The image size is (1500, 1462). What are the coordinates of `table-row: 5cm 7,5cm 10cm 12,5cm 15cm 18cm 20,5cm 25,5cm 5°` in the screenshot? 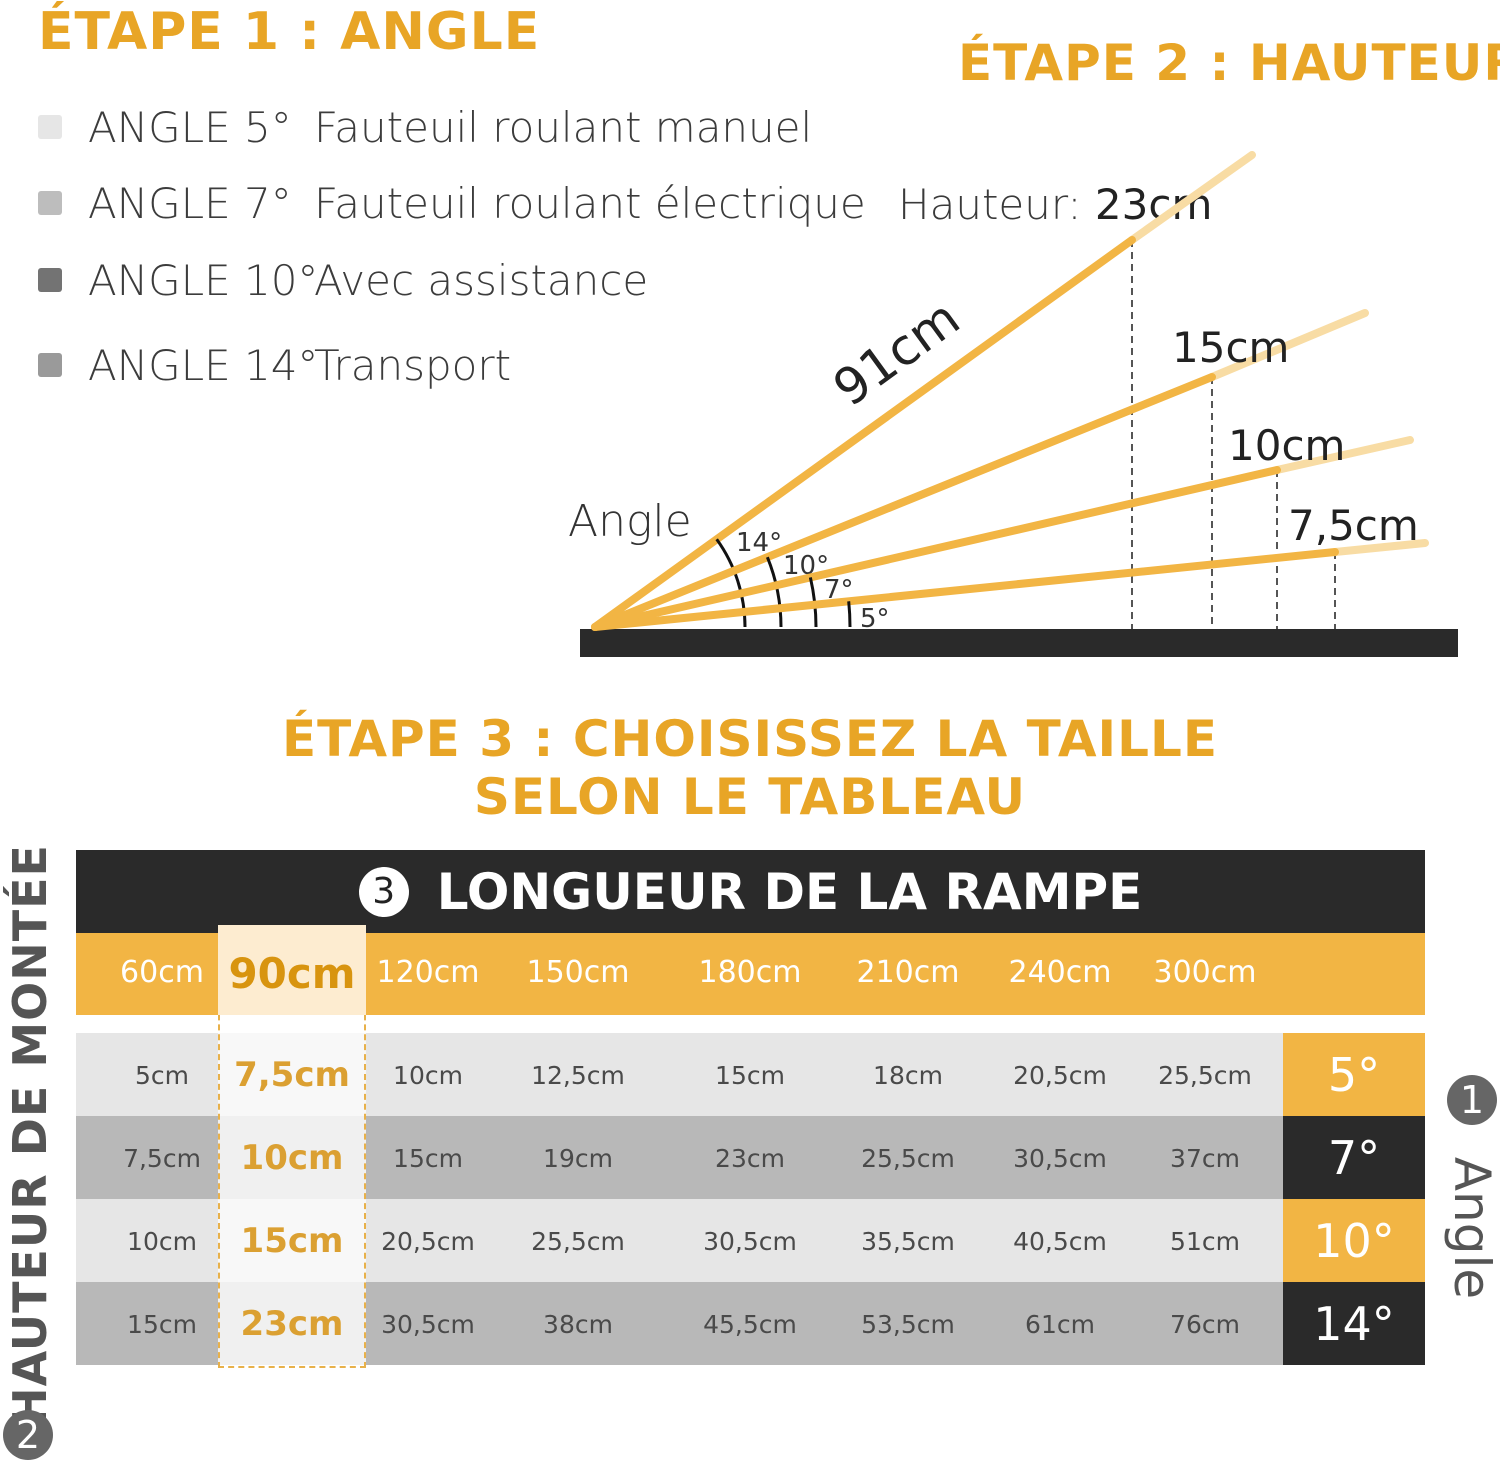 It's located at (750, 1074).